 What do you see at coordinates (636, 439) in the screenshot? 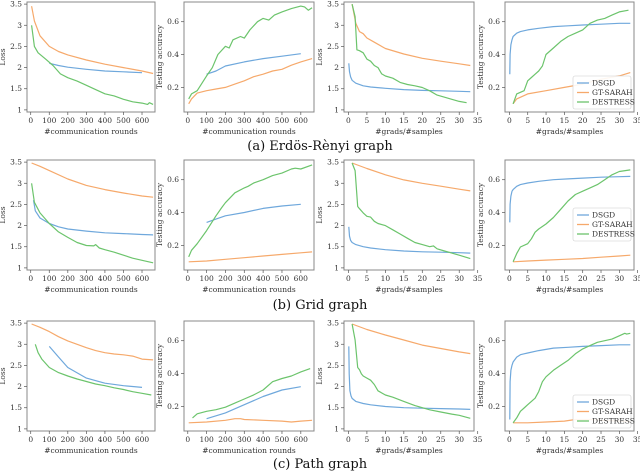
I see `x-tick-label: 35` at bounding box center [636, 439].